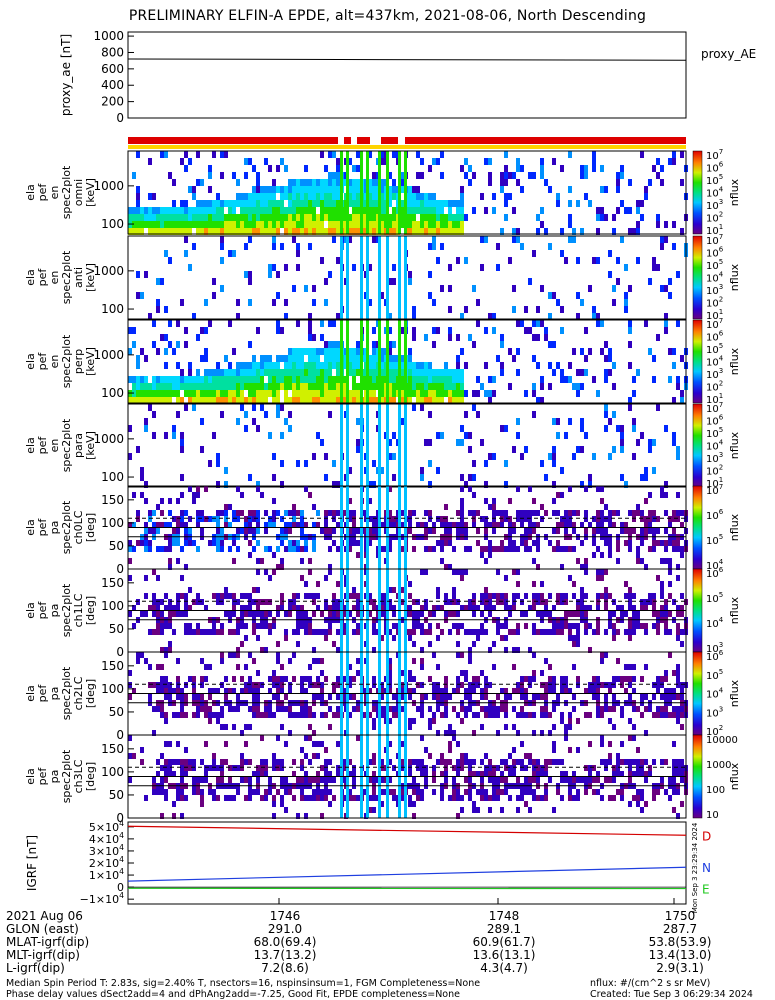 The width and height of the screenshot is (775, 1000). I want to click on spectrogram-stripe, so click(379, 192).